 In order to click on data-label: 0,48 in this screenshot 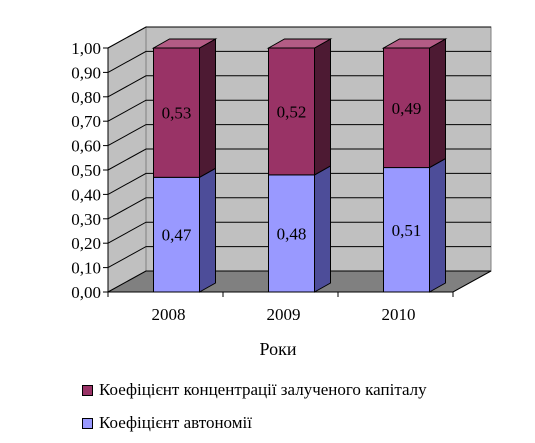, I will do `click(292, 233)`.